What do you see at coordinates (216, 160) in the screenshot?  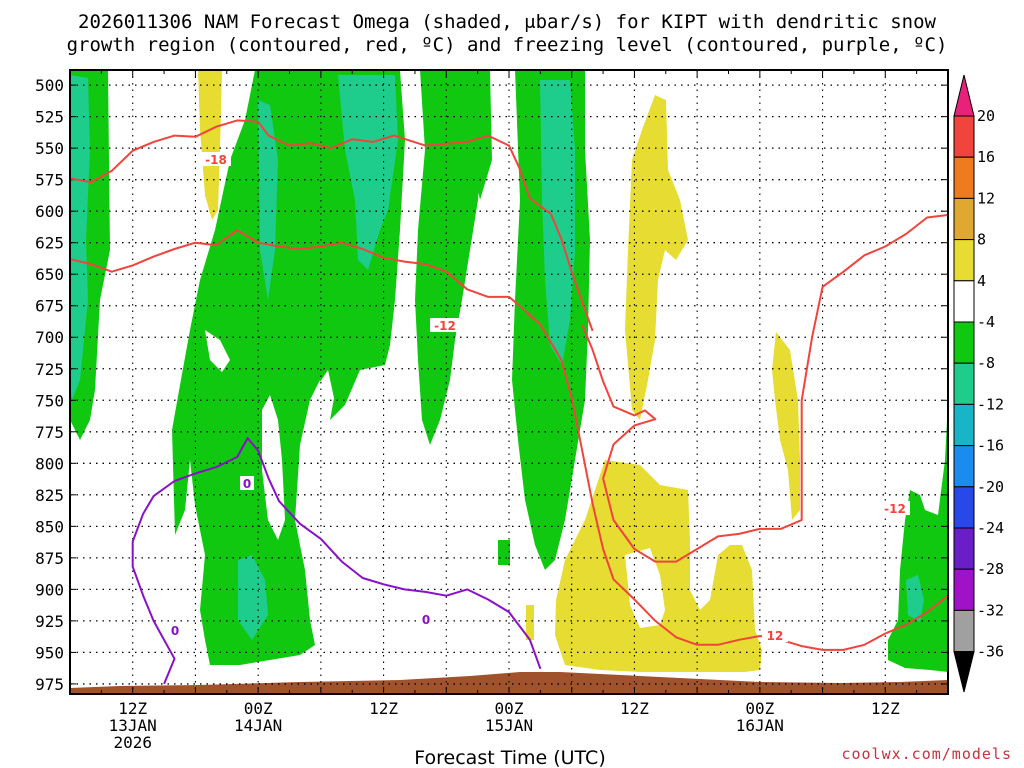 I see `contour-label-red: -18` at bounding box center [216, 160].